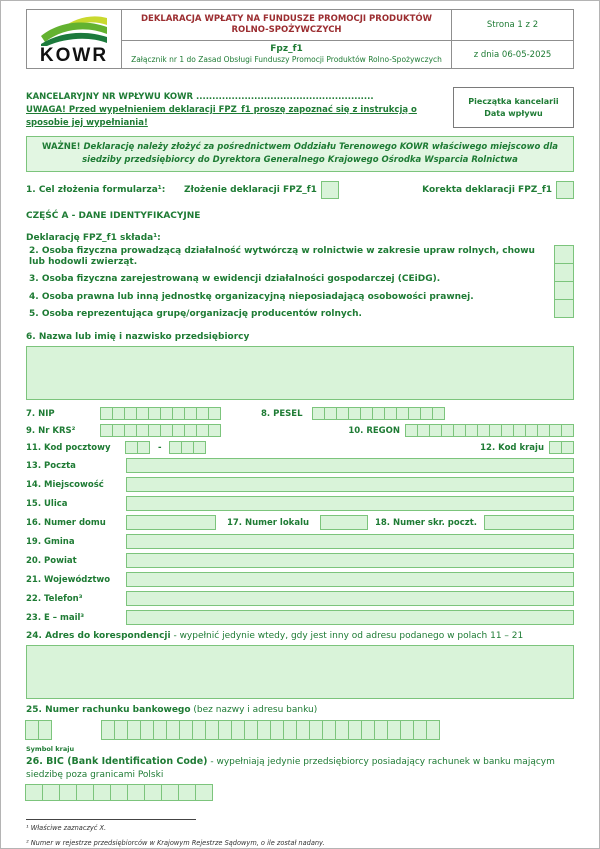 This screenshot has width=600, height=849. What do you see at coordinates (350, 485) in the screenshot?
I see `city-field` at bounding box center [350, 485].